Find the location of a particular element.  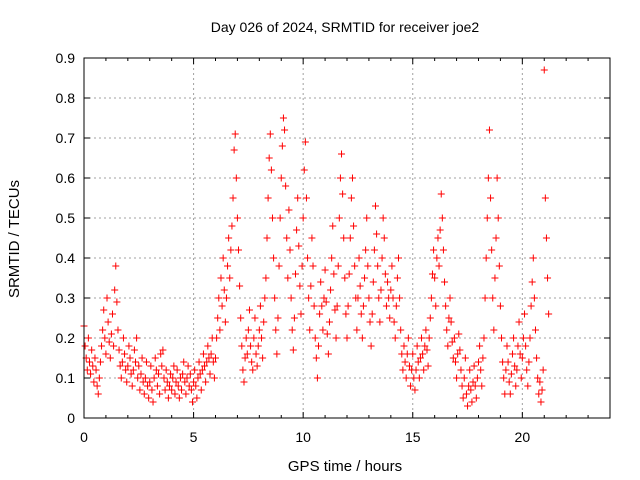

y-tick-label: 0.5 is located at coordinates (66, 218).